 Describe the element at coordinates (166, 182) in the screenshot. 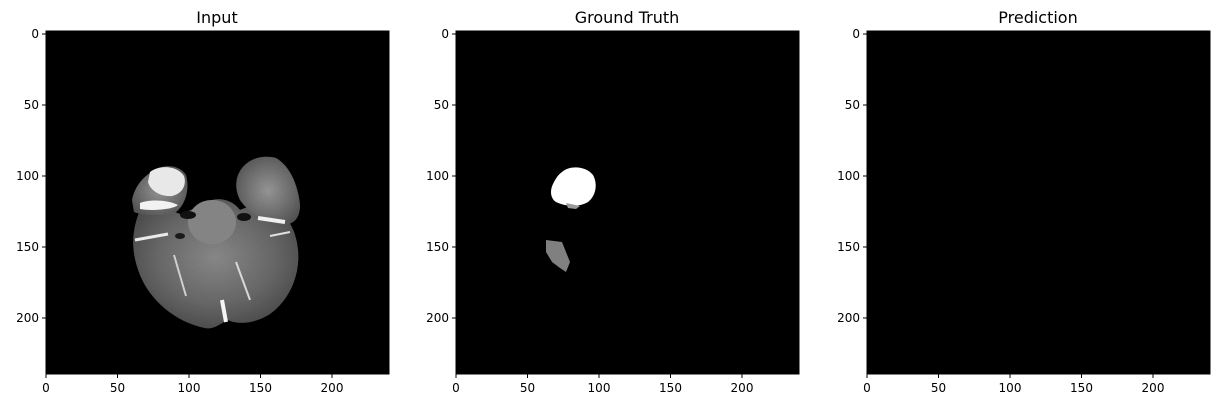

I see `bright-region` at that location.